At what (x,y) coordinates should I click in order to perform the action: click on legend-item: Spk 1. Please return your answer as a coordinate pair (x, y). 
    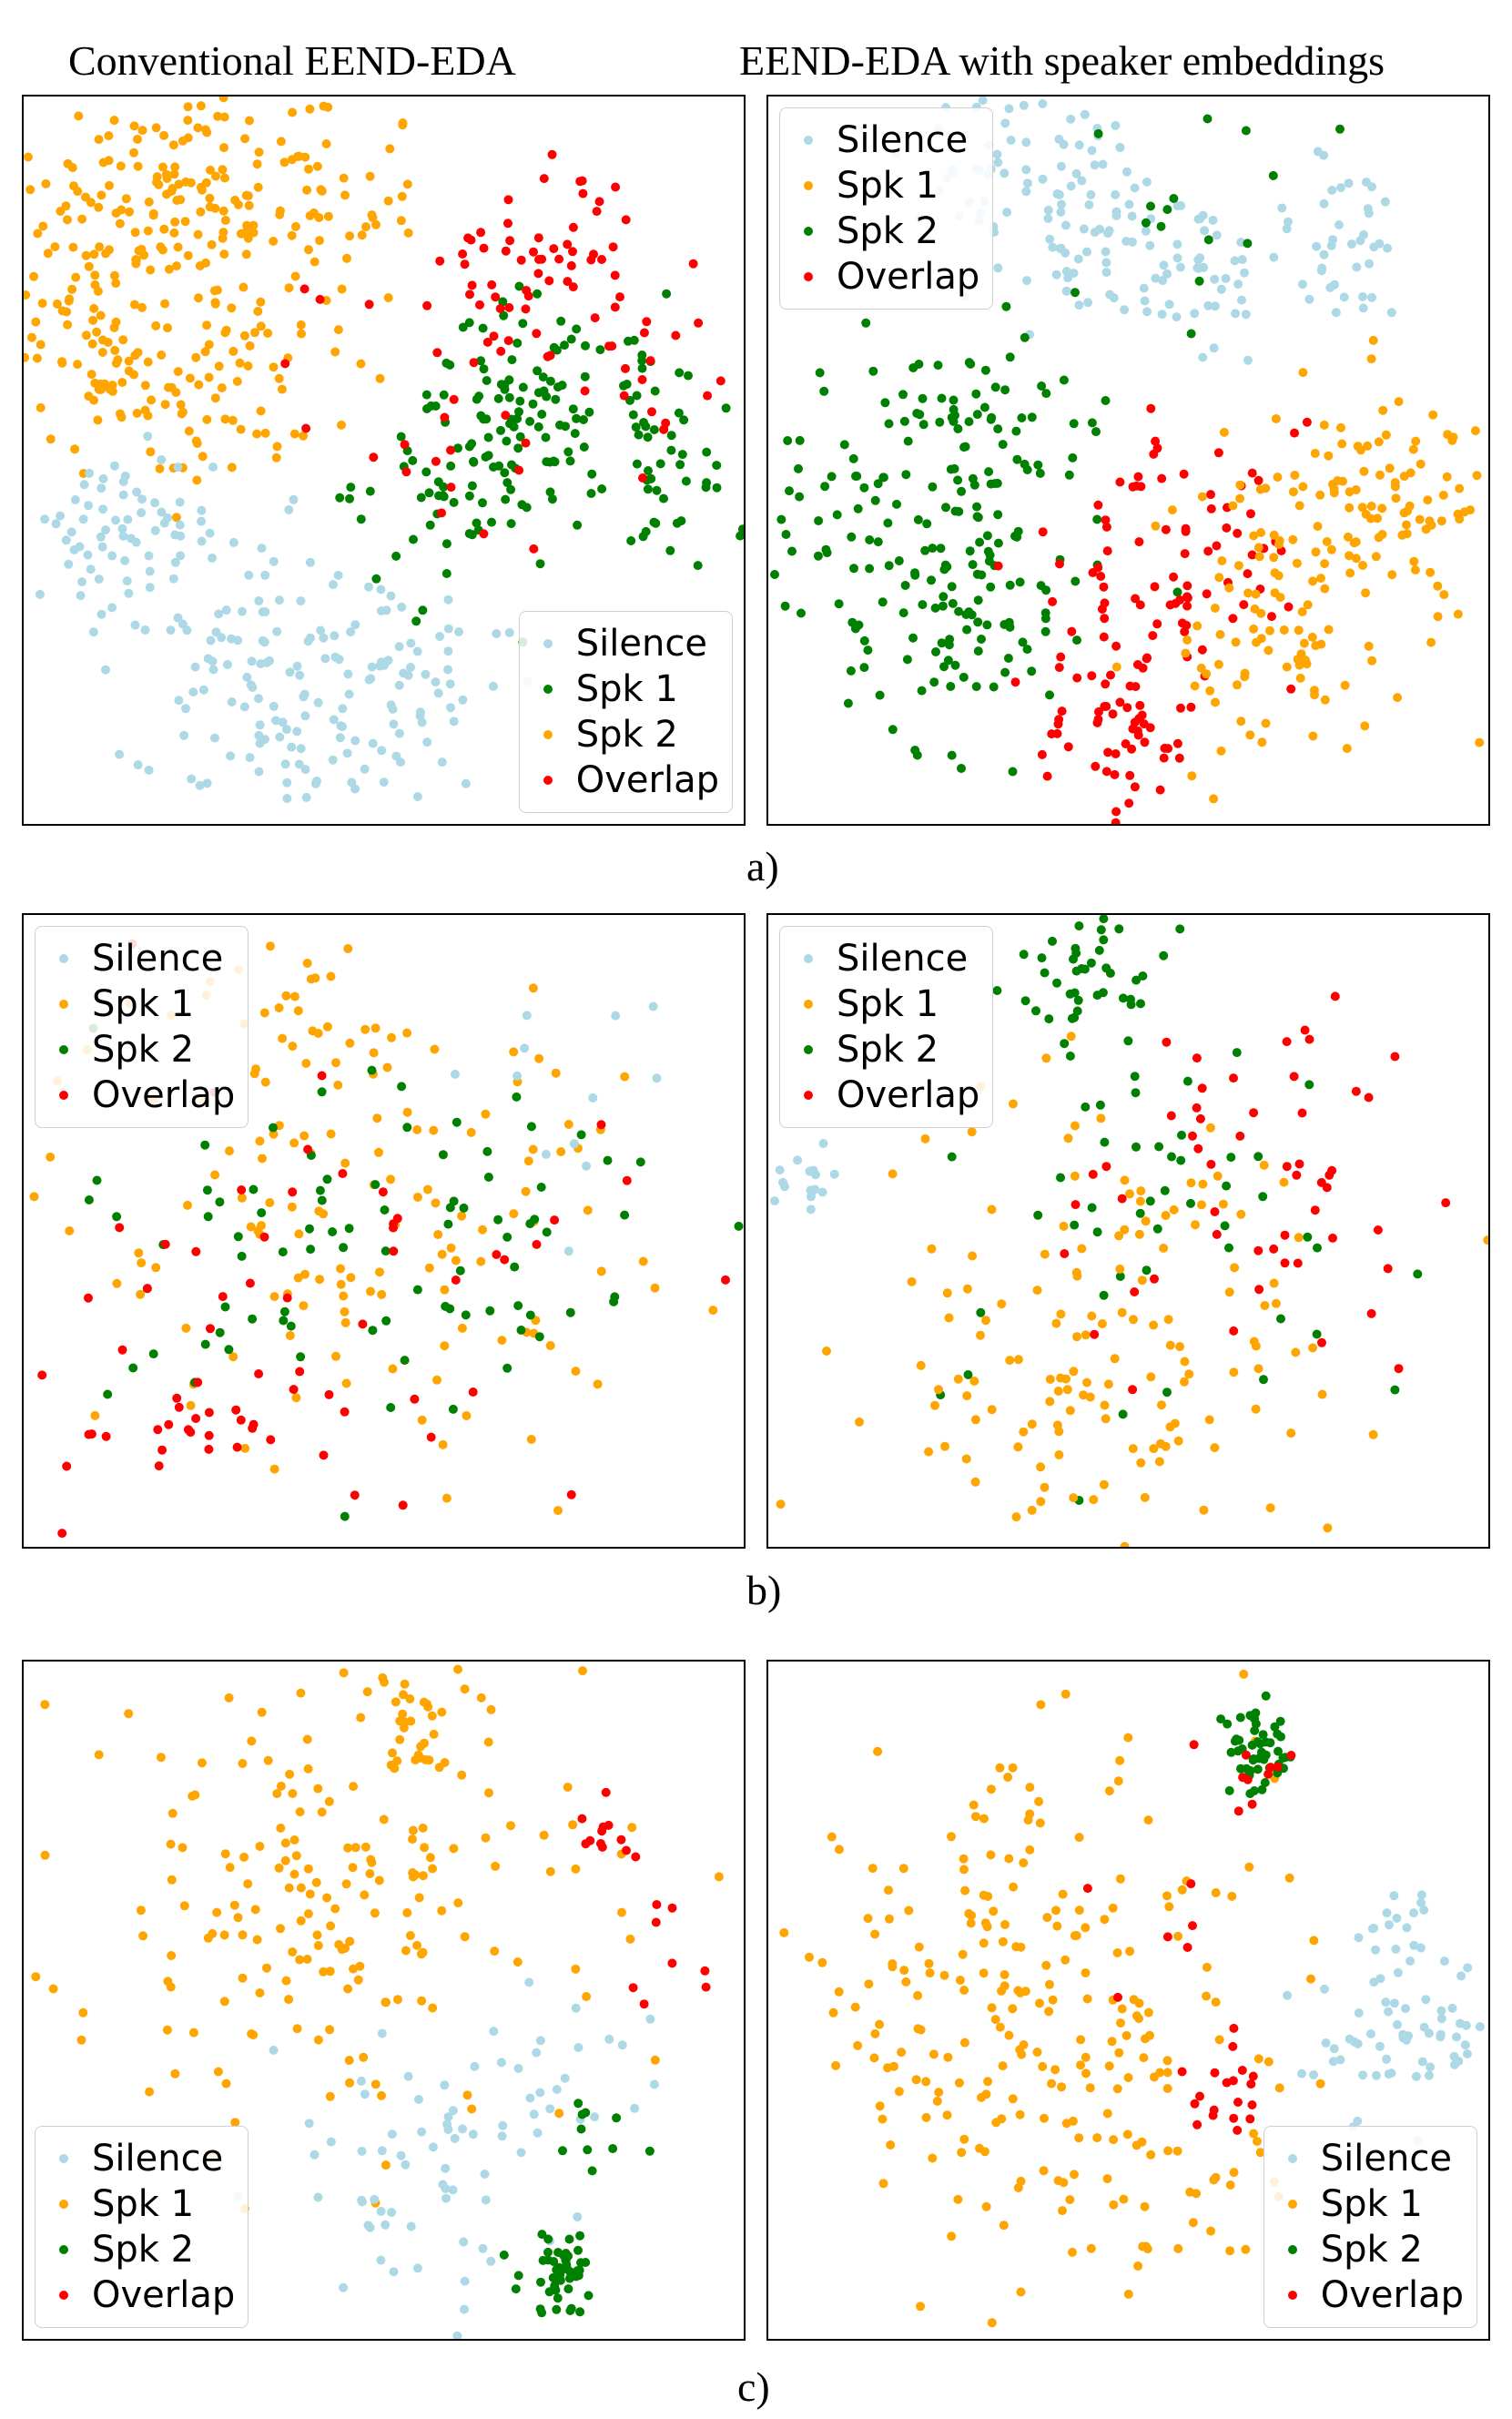
    Looking at the image, I should click on (885, 185).